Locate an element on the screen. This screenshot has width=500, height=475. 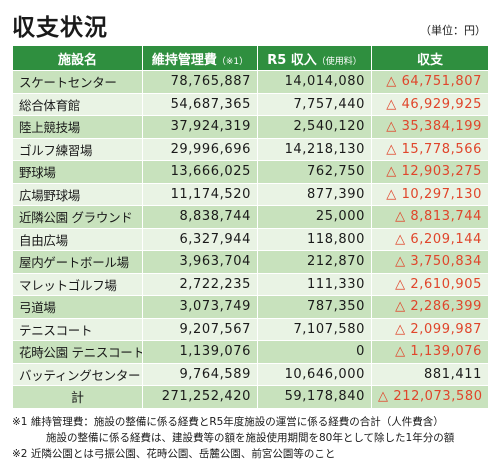
maintenance-cell: 9,207,567 is located at coordinates (200, 329).